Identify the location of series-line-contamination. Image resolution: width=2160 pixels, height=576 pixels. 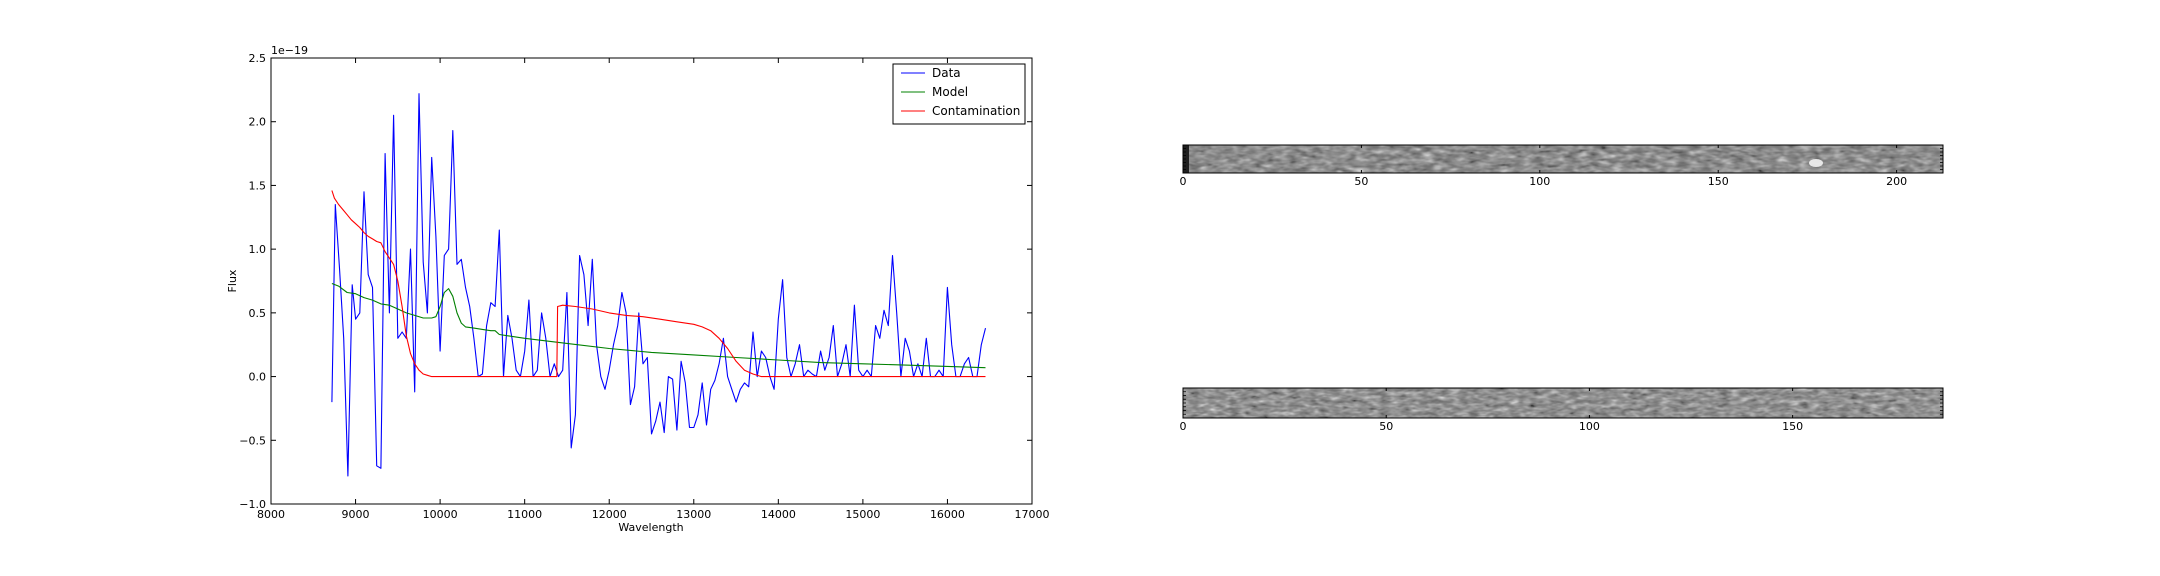
(658, 284).